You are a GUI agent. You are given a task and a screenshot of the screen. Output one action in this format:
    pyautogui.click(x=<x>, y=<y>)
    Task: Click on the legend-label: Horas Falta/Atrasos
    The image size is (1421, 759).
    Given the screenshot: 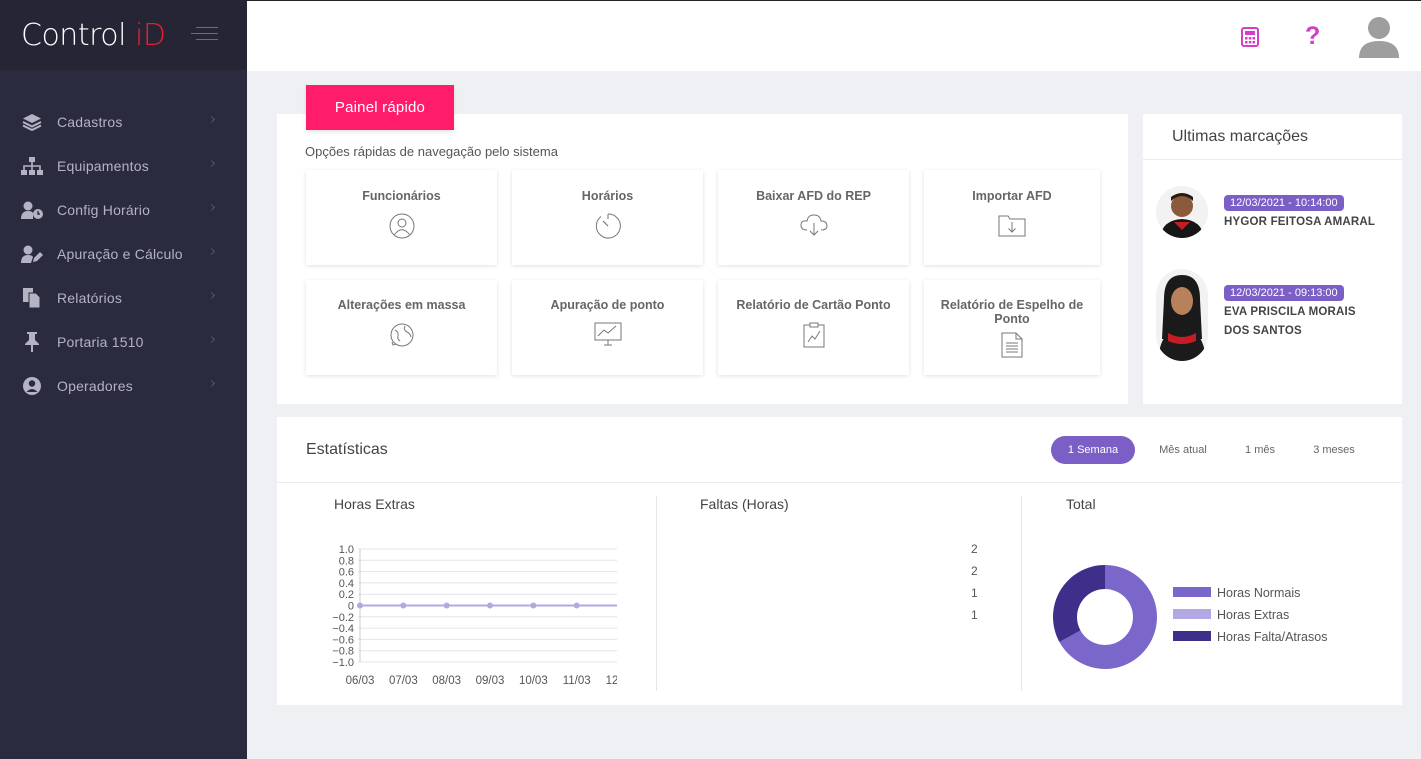 What is the action you would take?
    pyautogui.click(x=1272, y=637)
    